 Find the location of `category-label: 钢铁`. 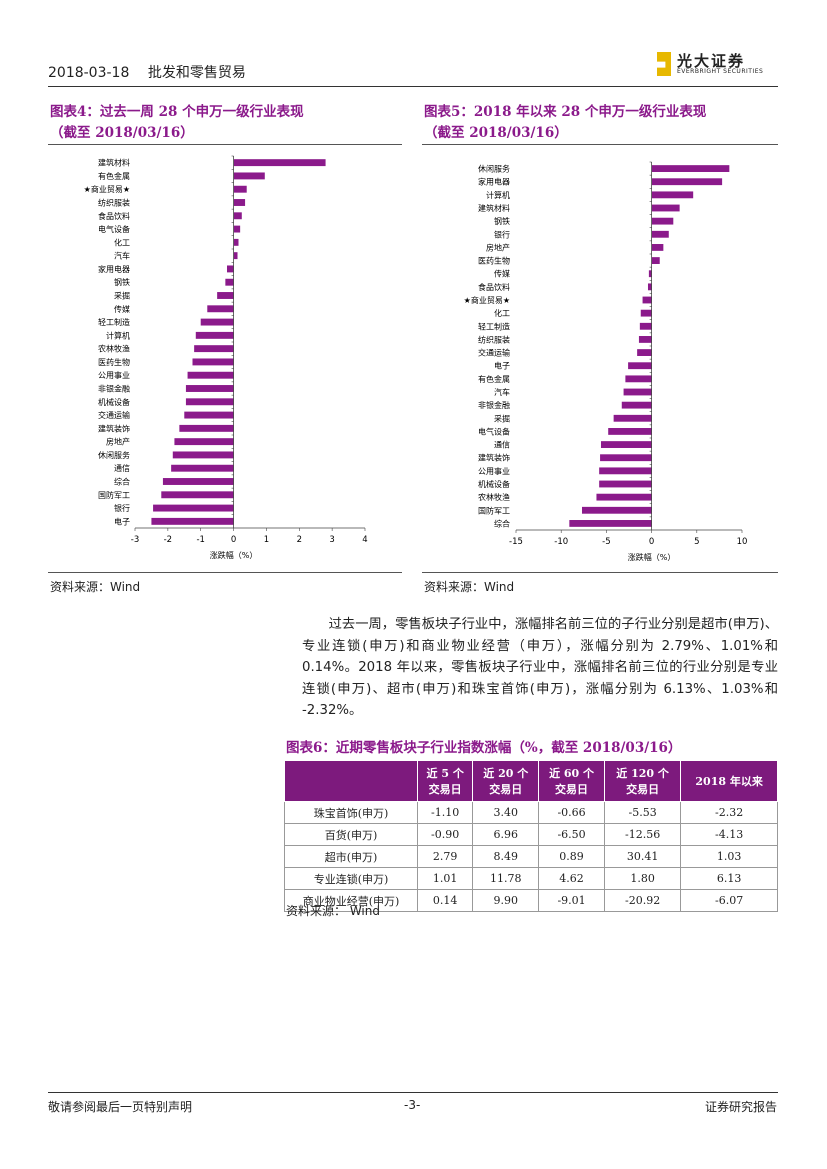

category-label: 钢铁 is located at coordinates (502, 221).